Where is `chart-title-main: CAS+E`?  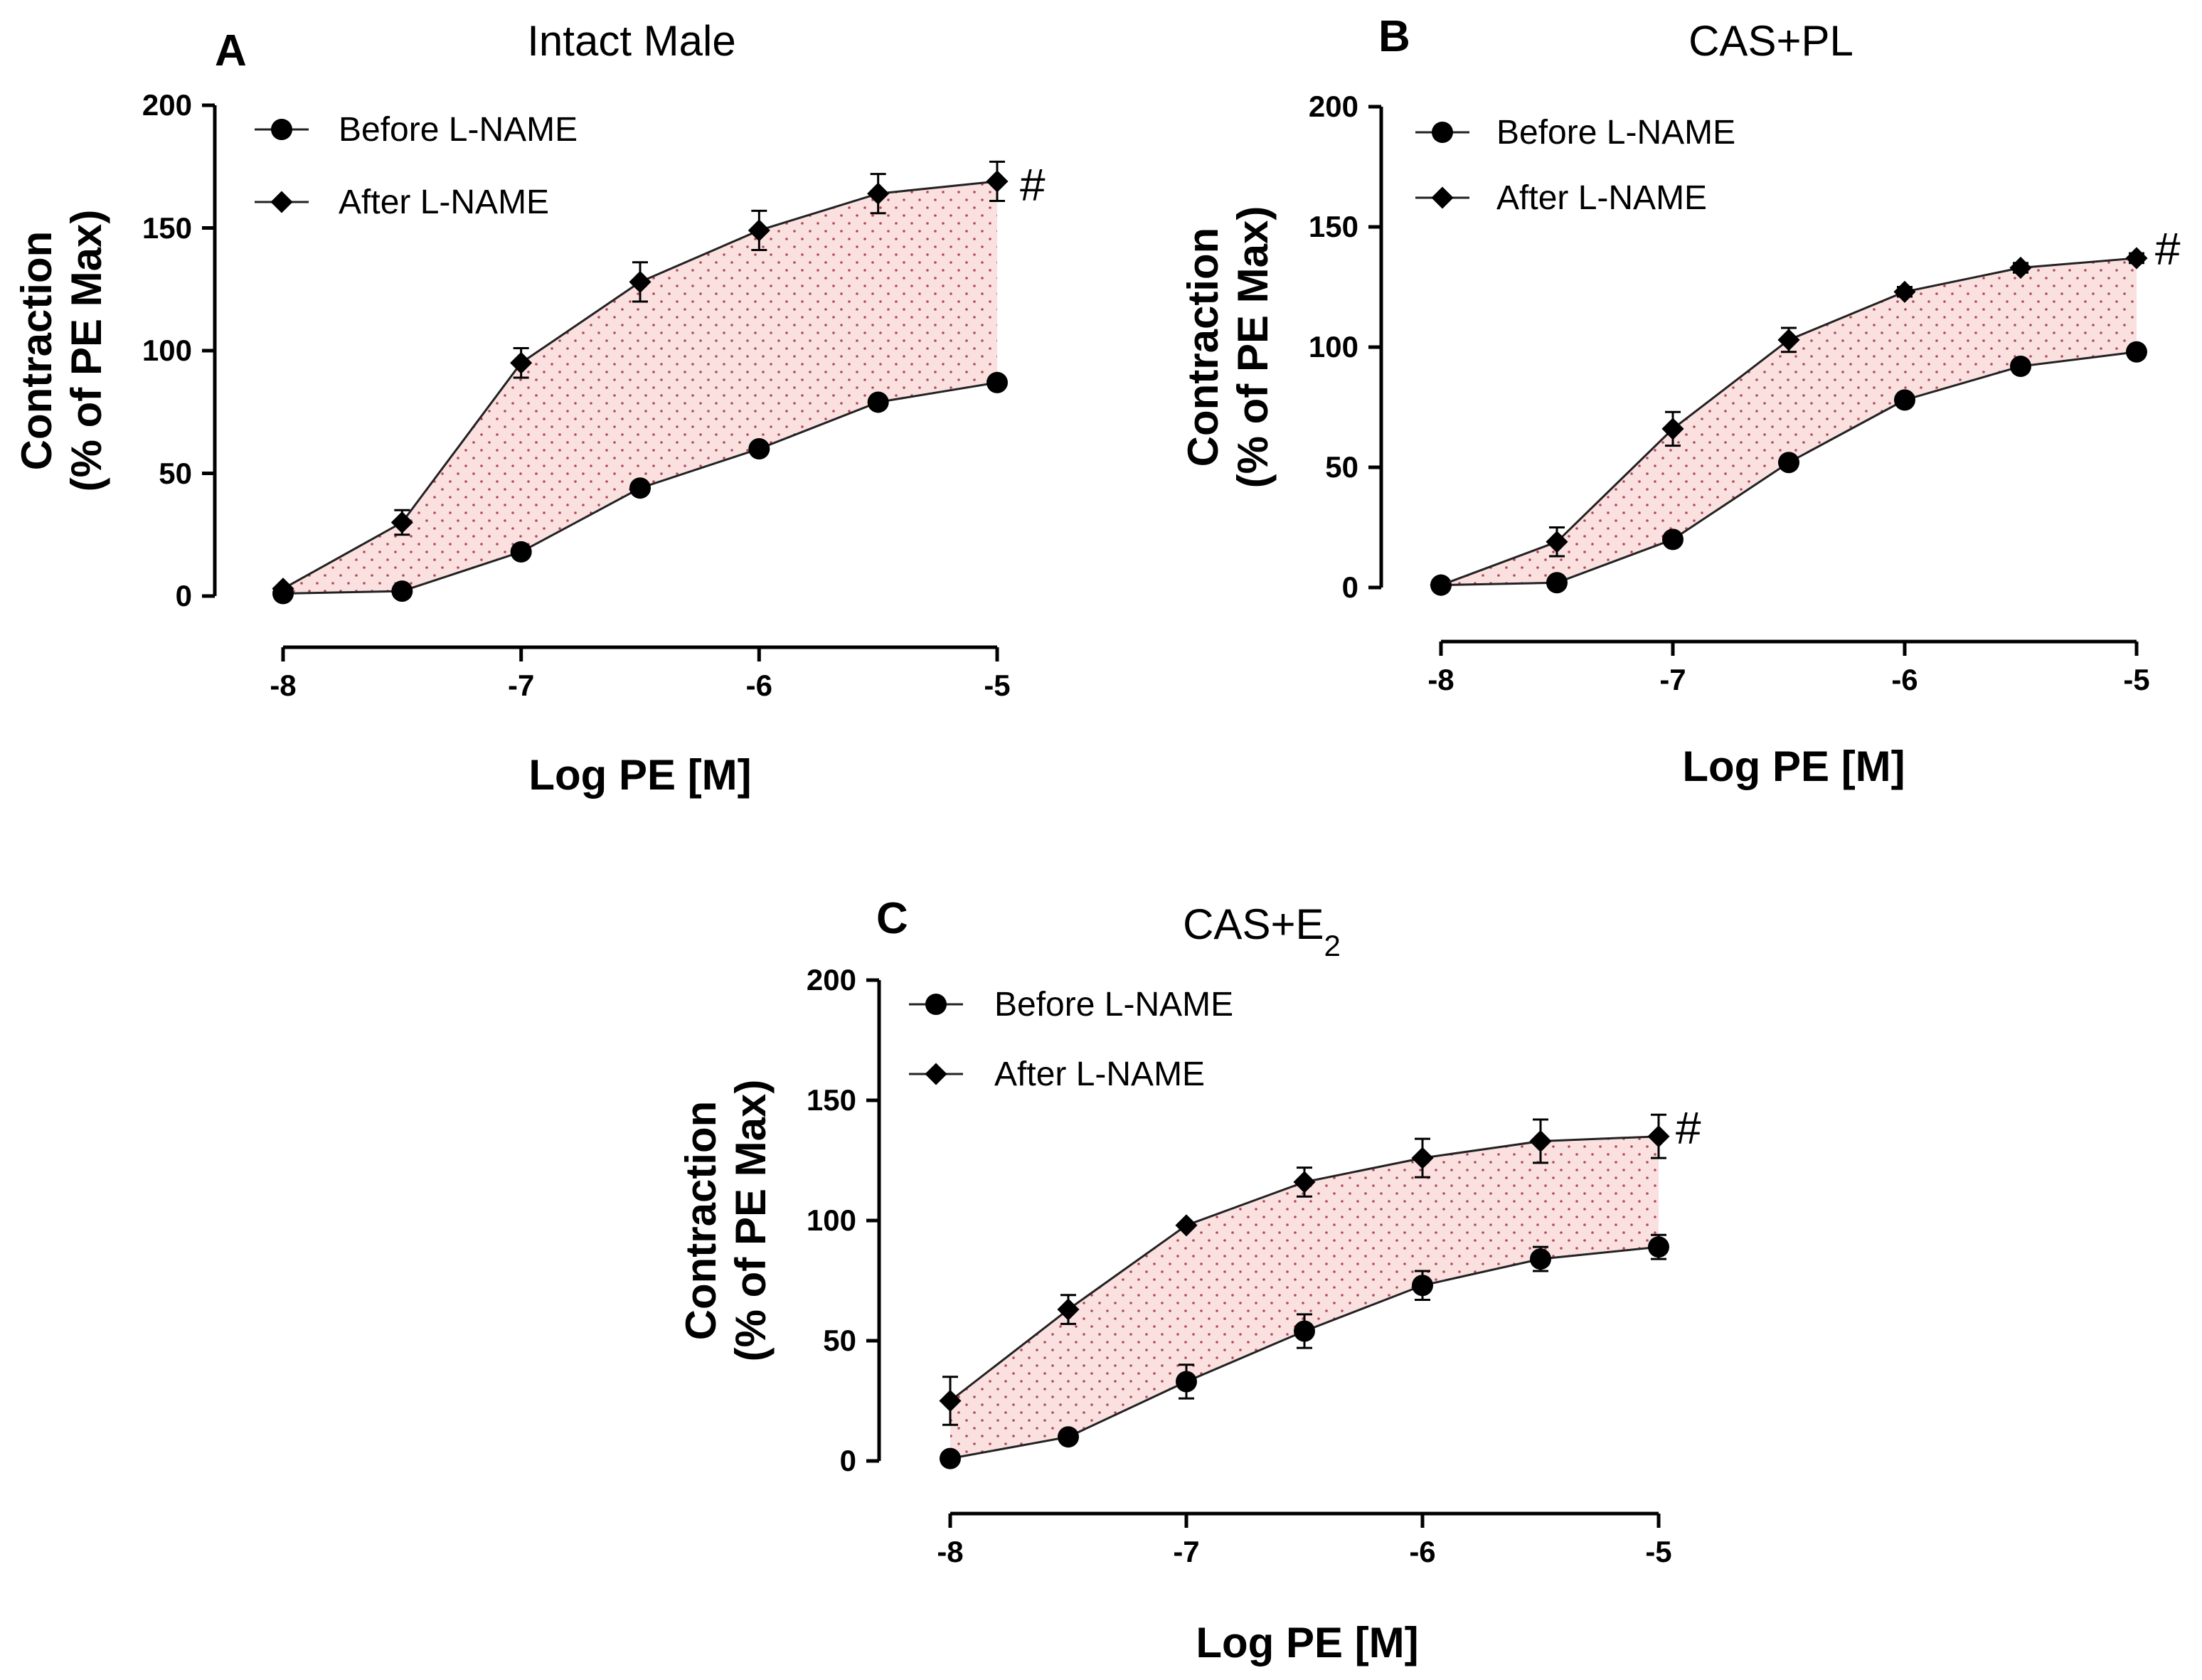
chart-title-main: CAS+E is located at coordinates (1254, 924).